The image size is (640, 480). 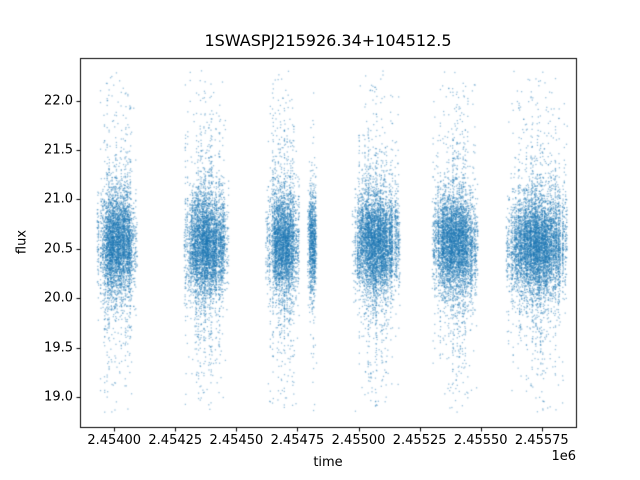 What do you see at coordinates (58, 150) in the screenshot?
I see `y-tick-label: 21.5` at bounding box center [58, 150].